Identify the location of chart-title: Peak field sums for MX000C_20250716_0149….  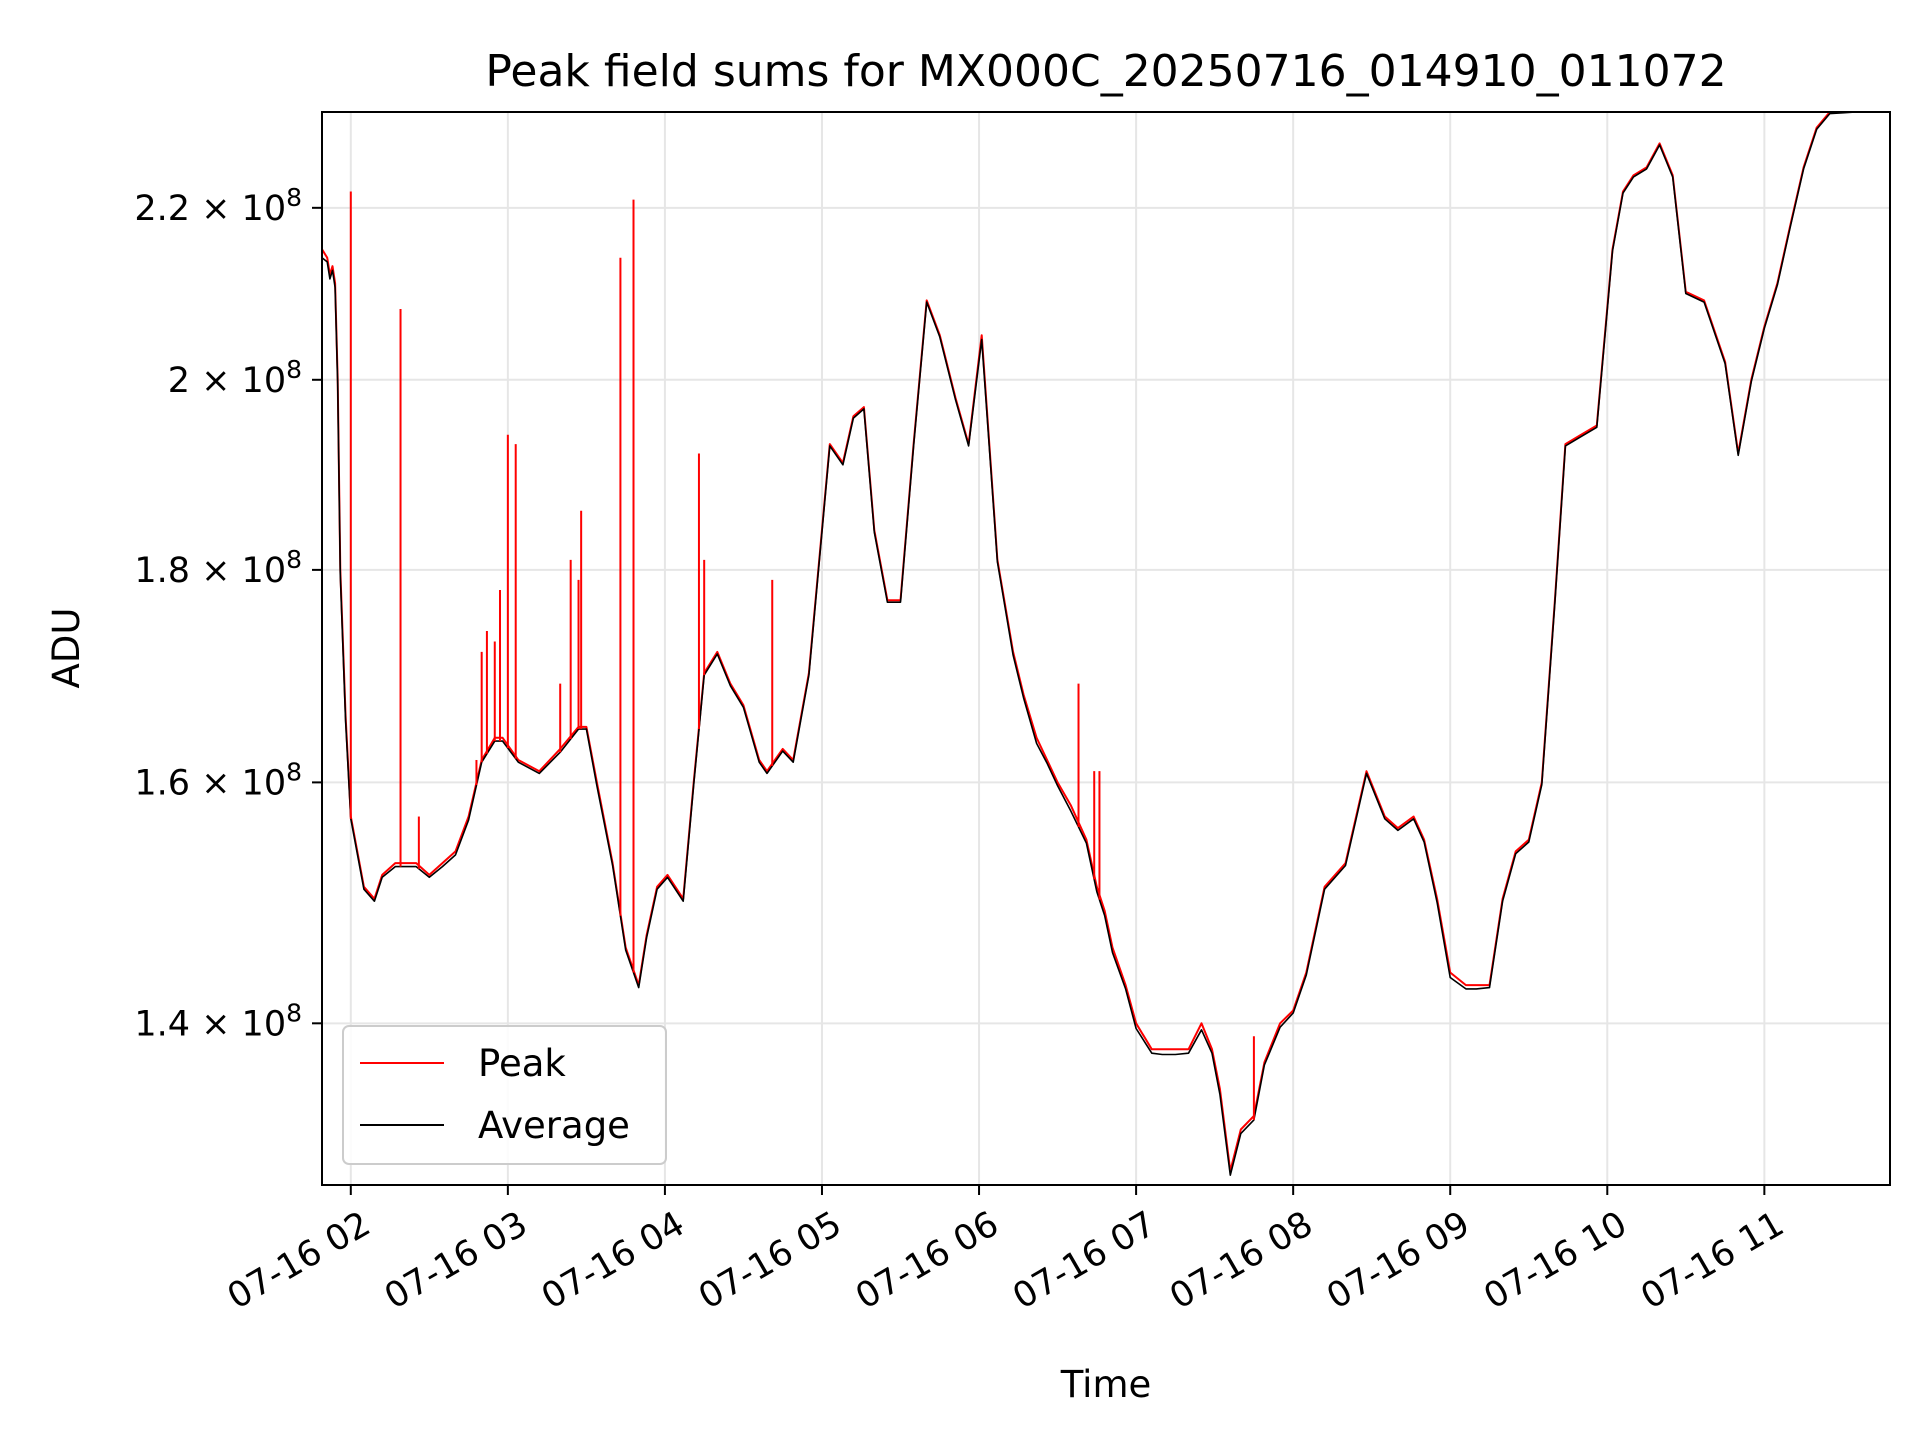
(1105, 71).